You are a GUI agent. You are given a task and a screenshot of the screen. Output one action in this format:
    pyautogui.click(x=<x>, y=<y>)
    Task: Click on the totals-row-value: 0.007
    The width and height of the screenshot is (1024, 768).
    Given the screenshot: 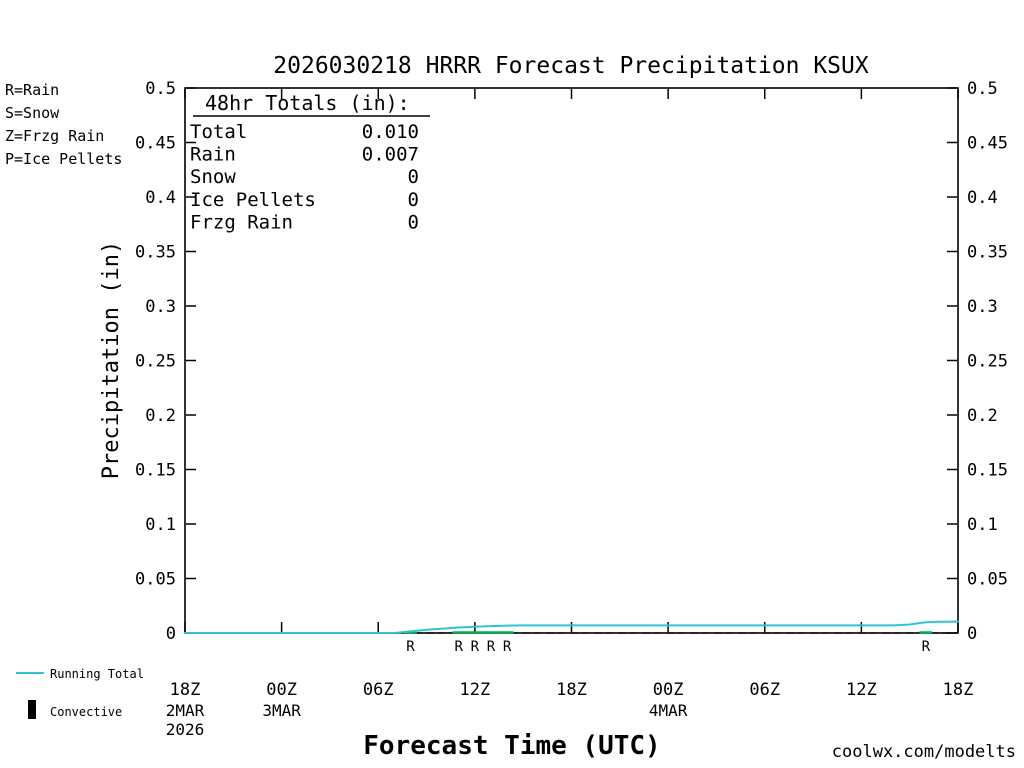 What is the action you would take?
    pyautogui.click(x=390, y=155)
    